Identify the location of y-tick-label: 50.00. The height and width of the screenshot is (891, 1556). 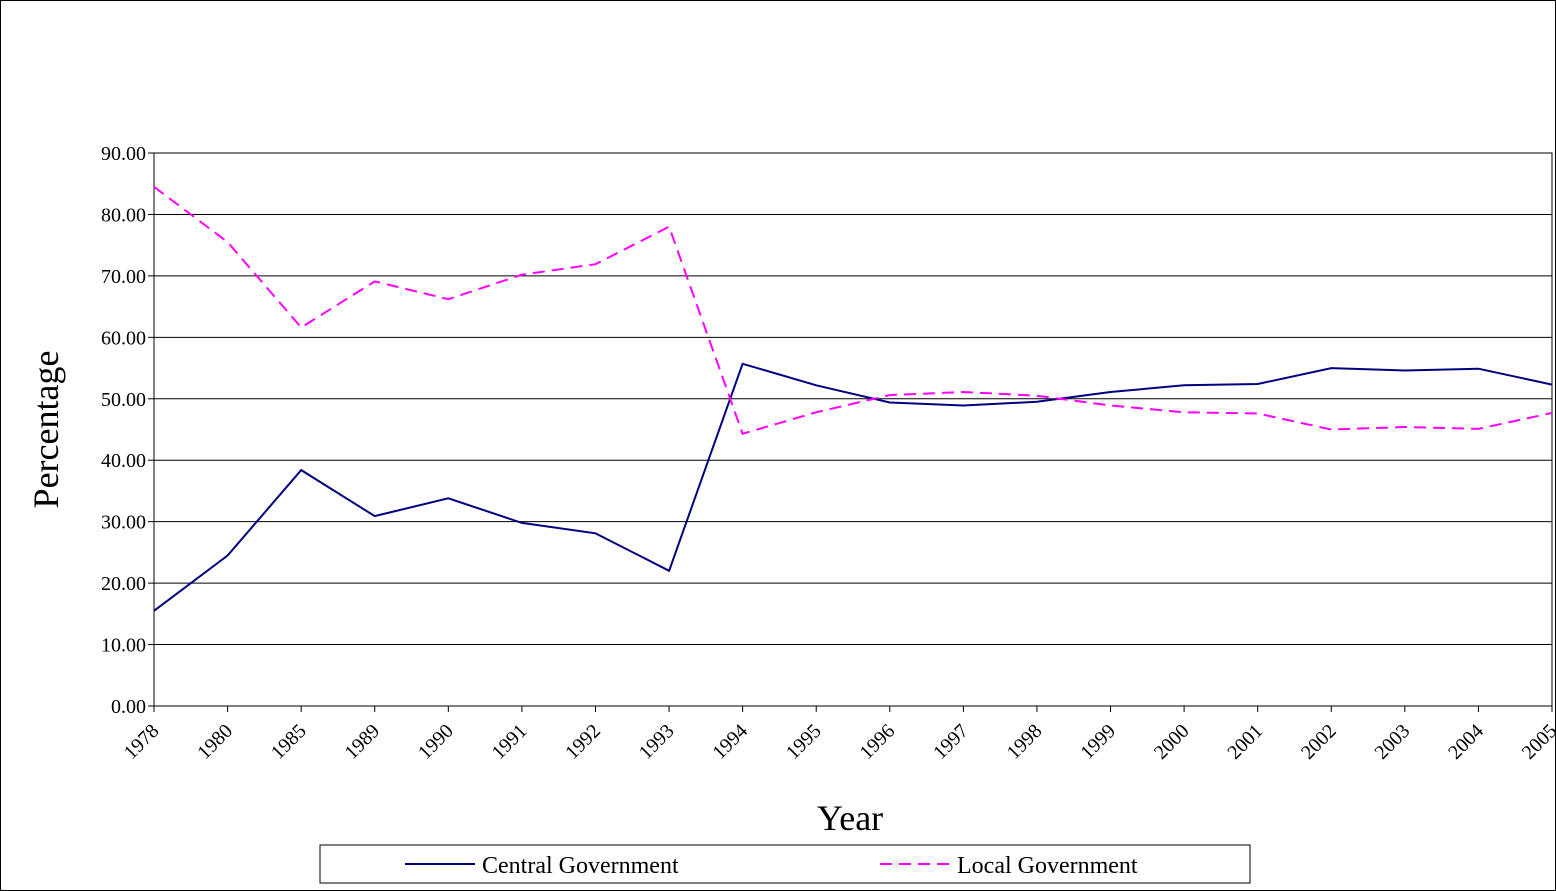
(123, 400).